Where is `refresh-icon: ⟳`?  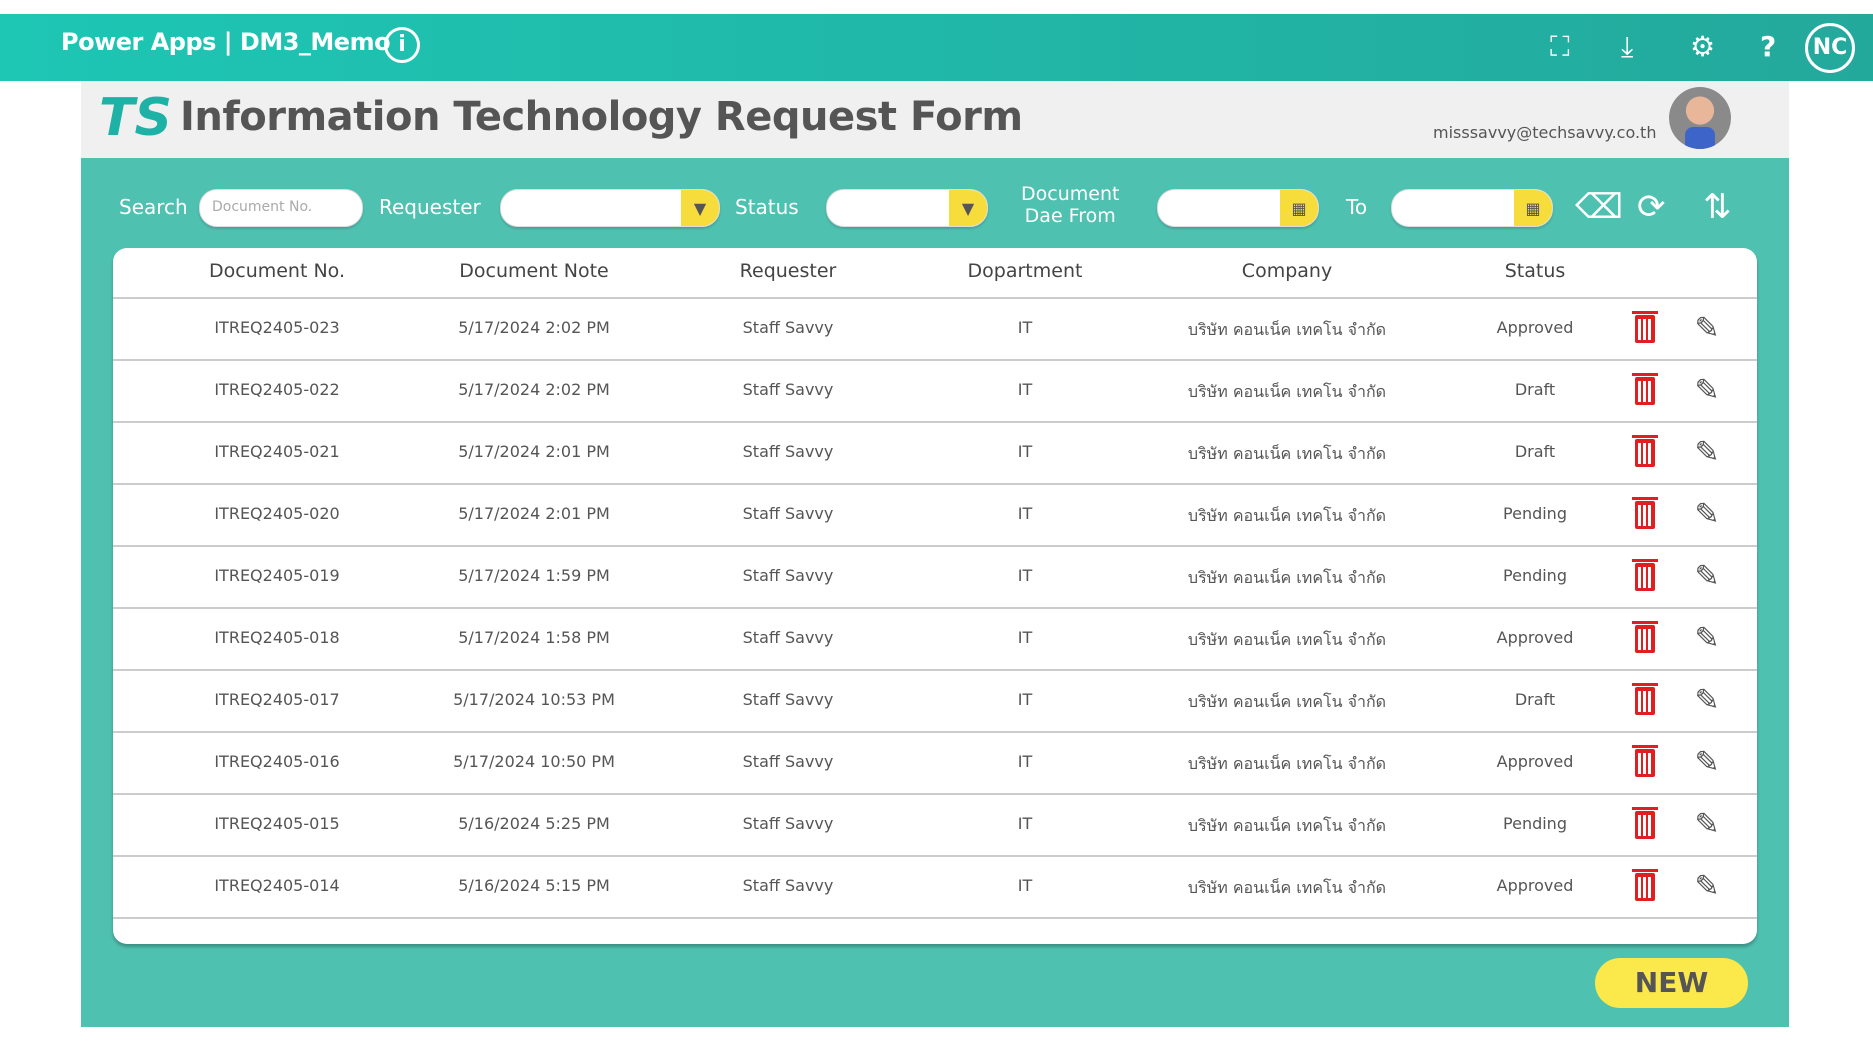 refresh-icon: ⟳ is located at coordinates (1651, 207).